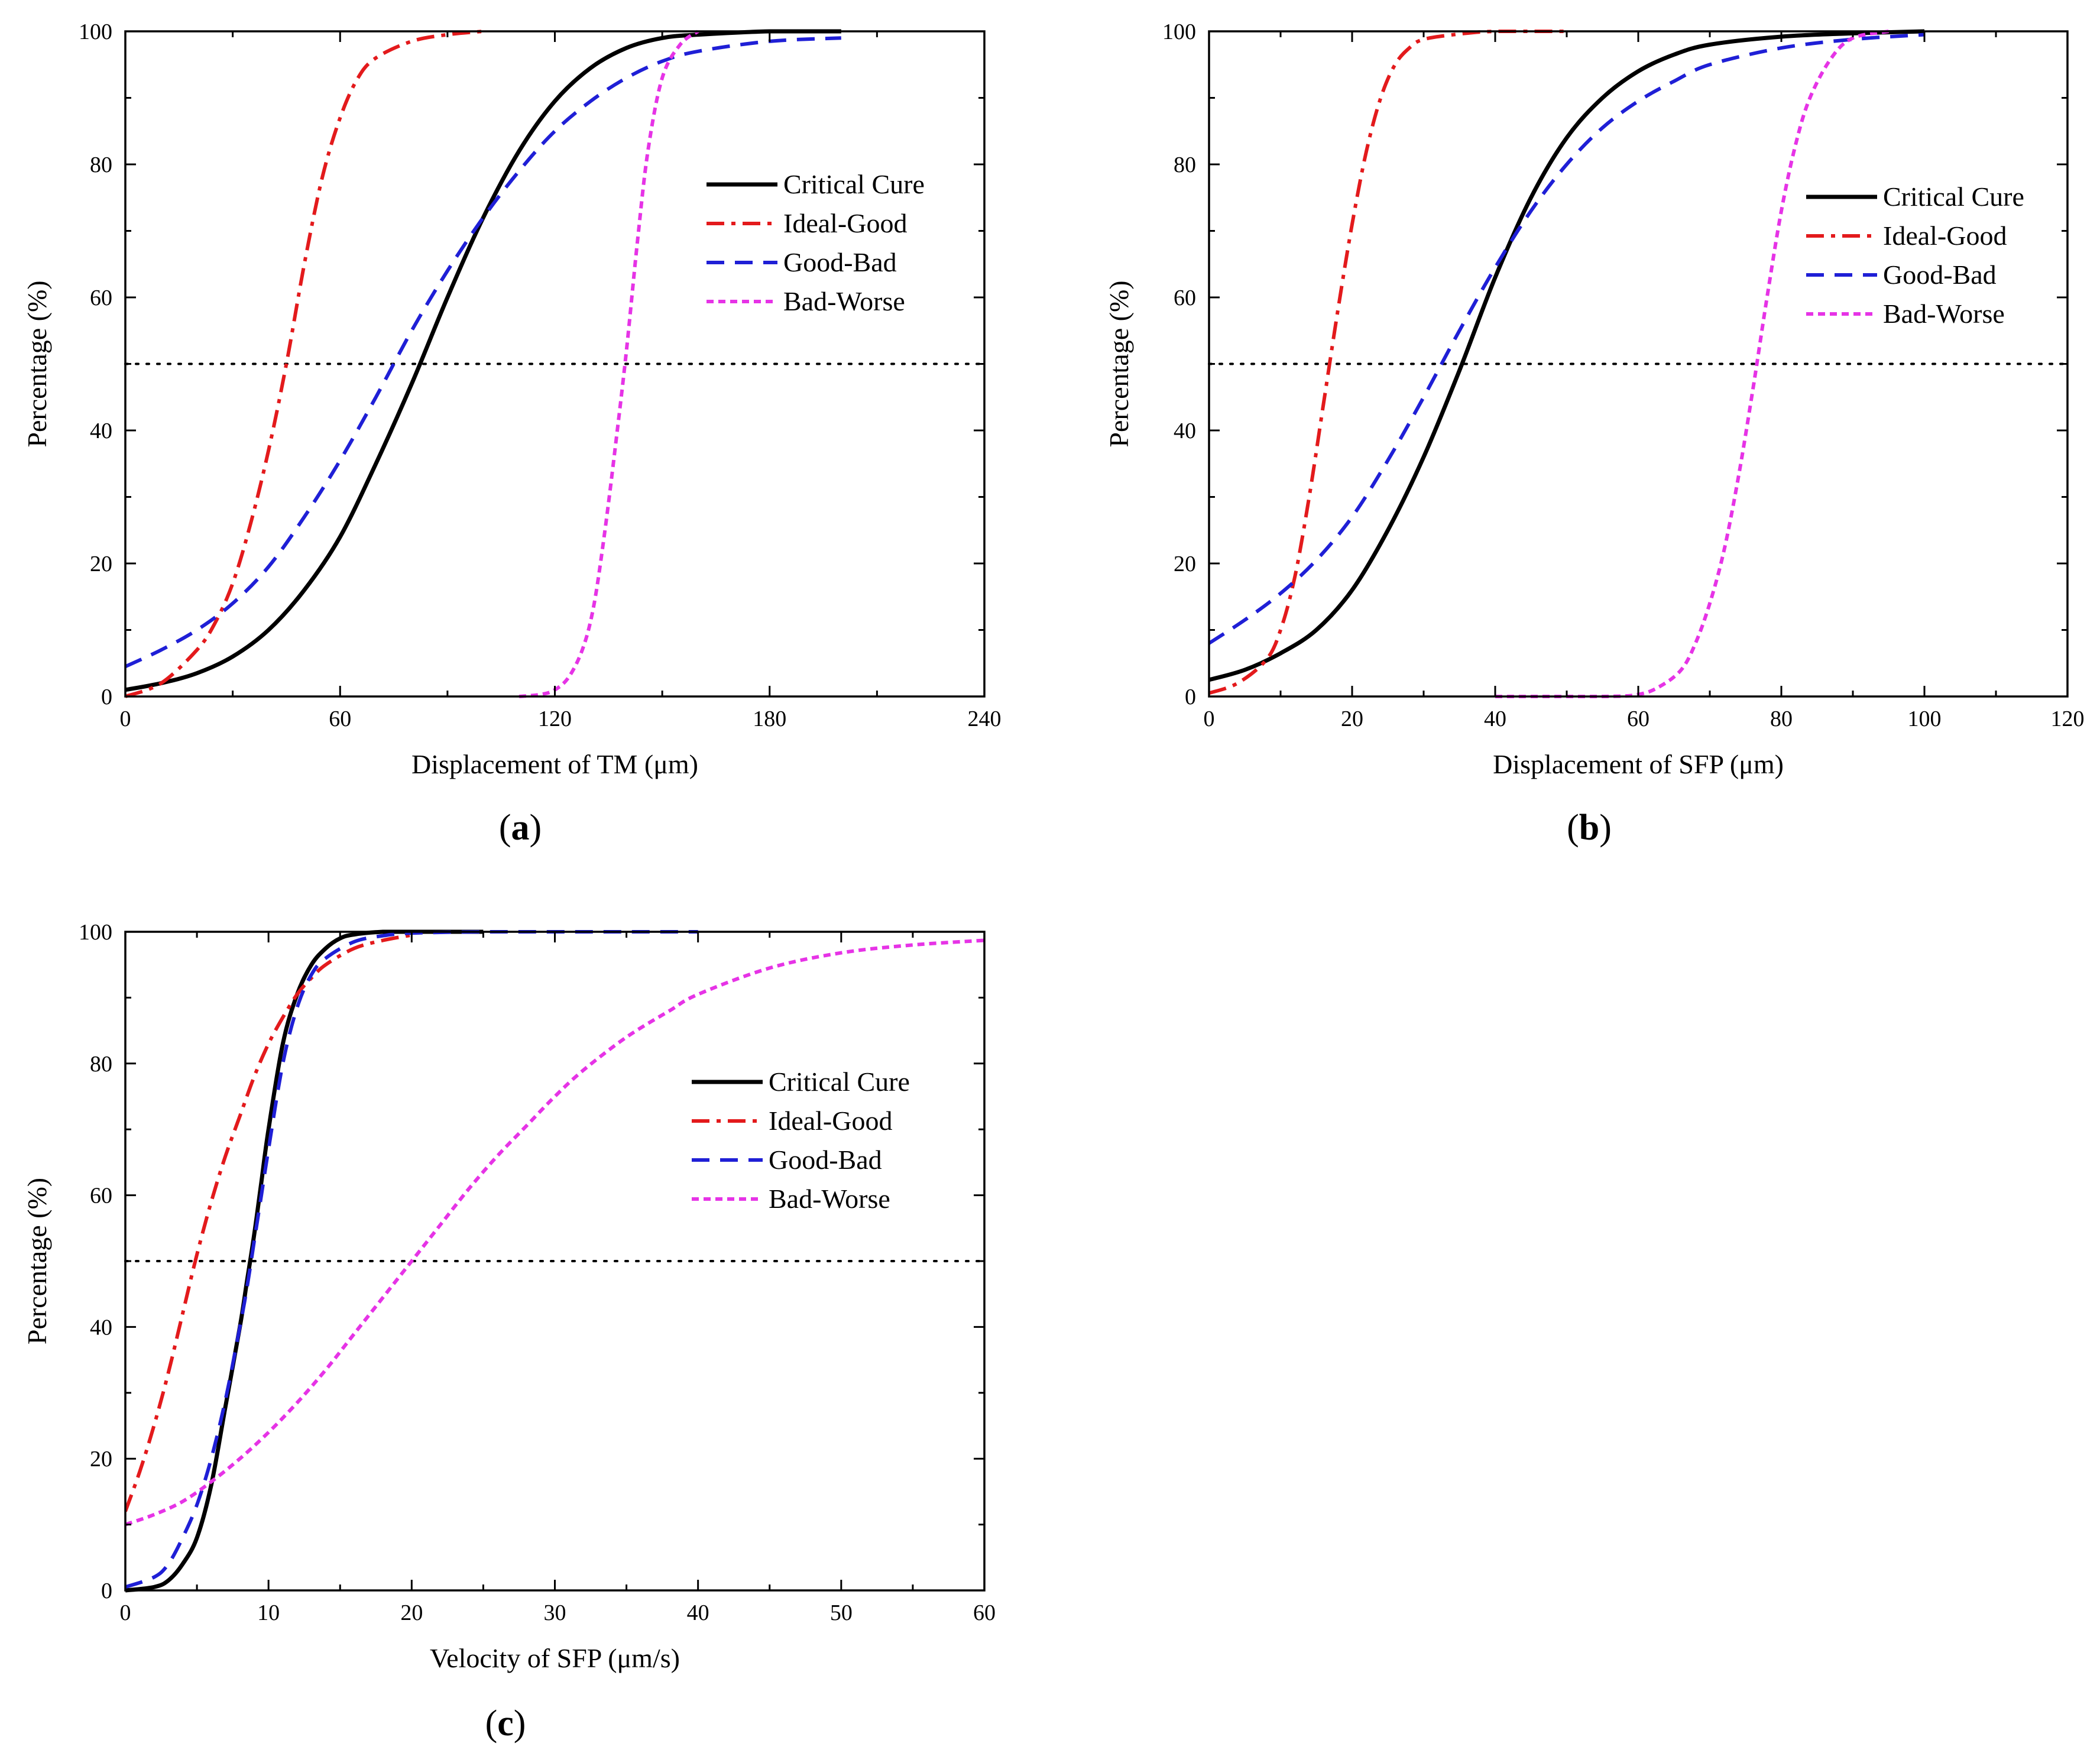 The width and height of the screenshot is (2100, 1753). I want to click on panel-label: (a), so click(520, 828).